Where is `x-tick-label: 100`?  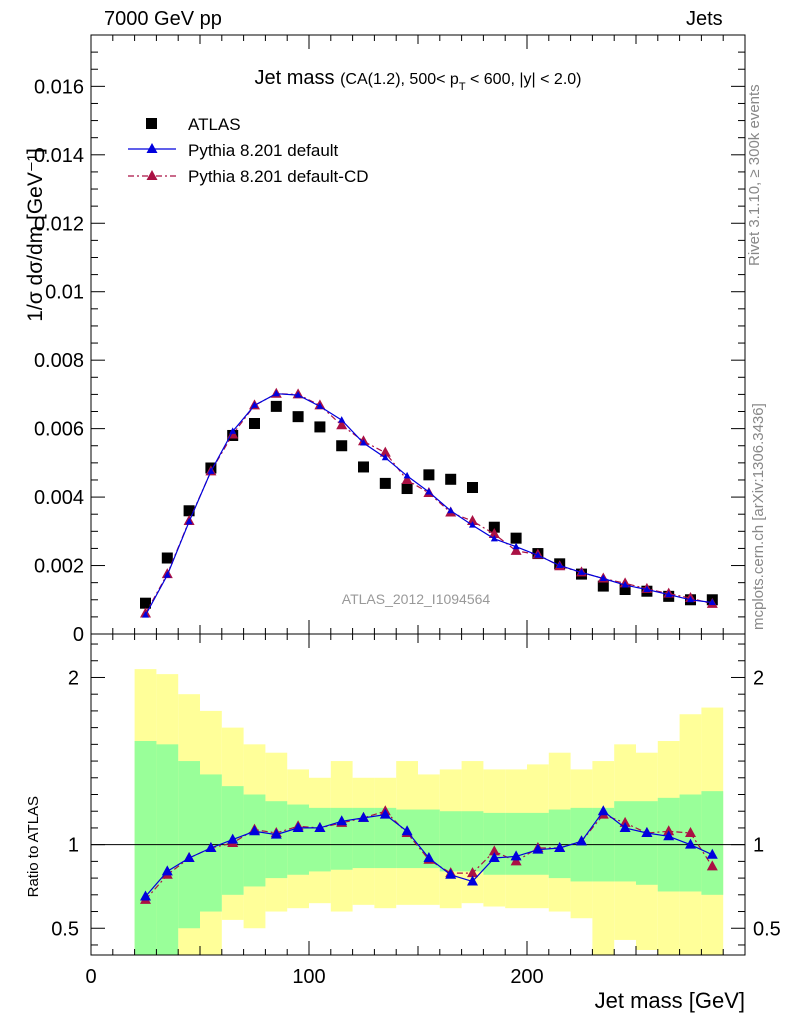 x-tick-label: 100 is located at coordinates (308, 977).